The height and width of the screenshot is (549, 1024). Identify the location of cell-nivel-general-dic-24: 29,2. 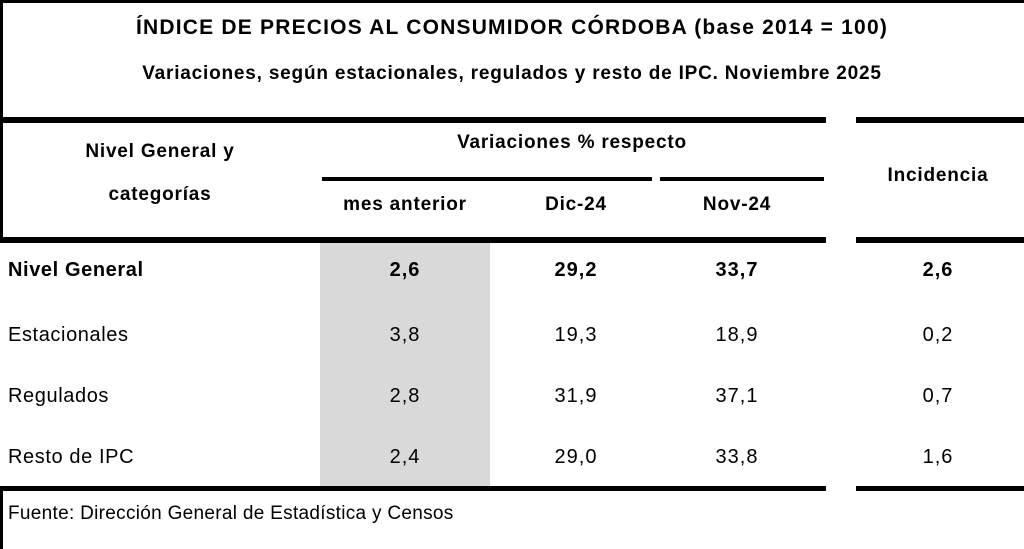
(576, 270).